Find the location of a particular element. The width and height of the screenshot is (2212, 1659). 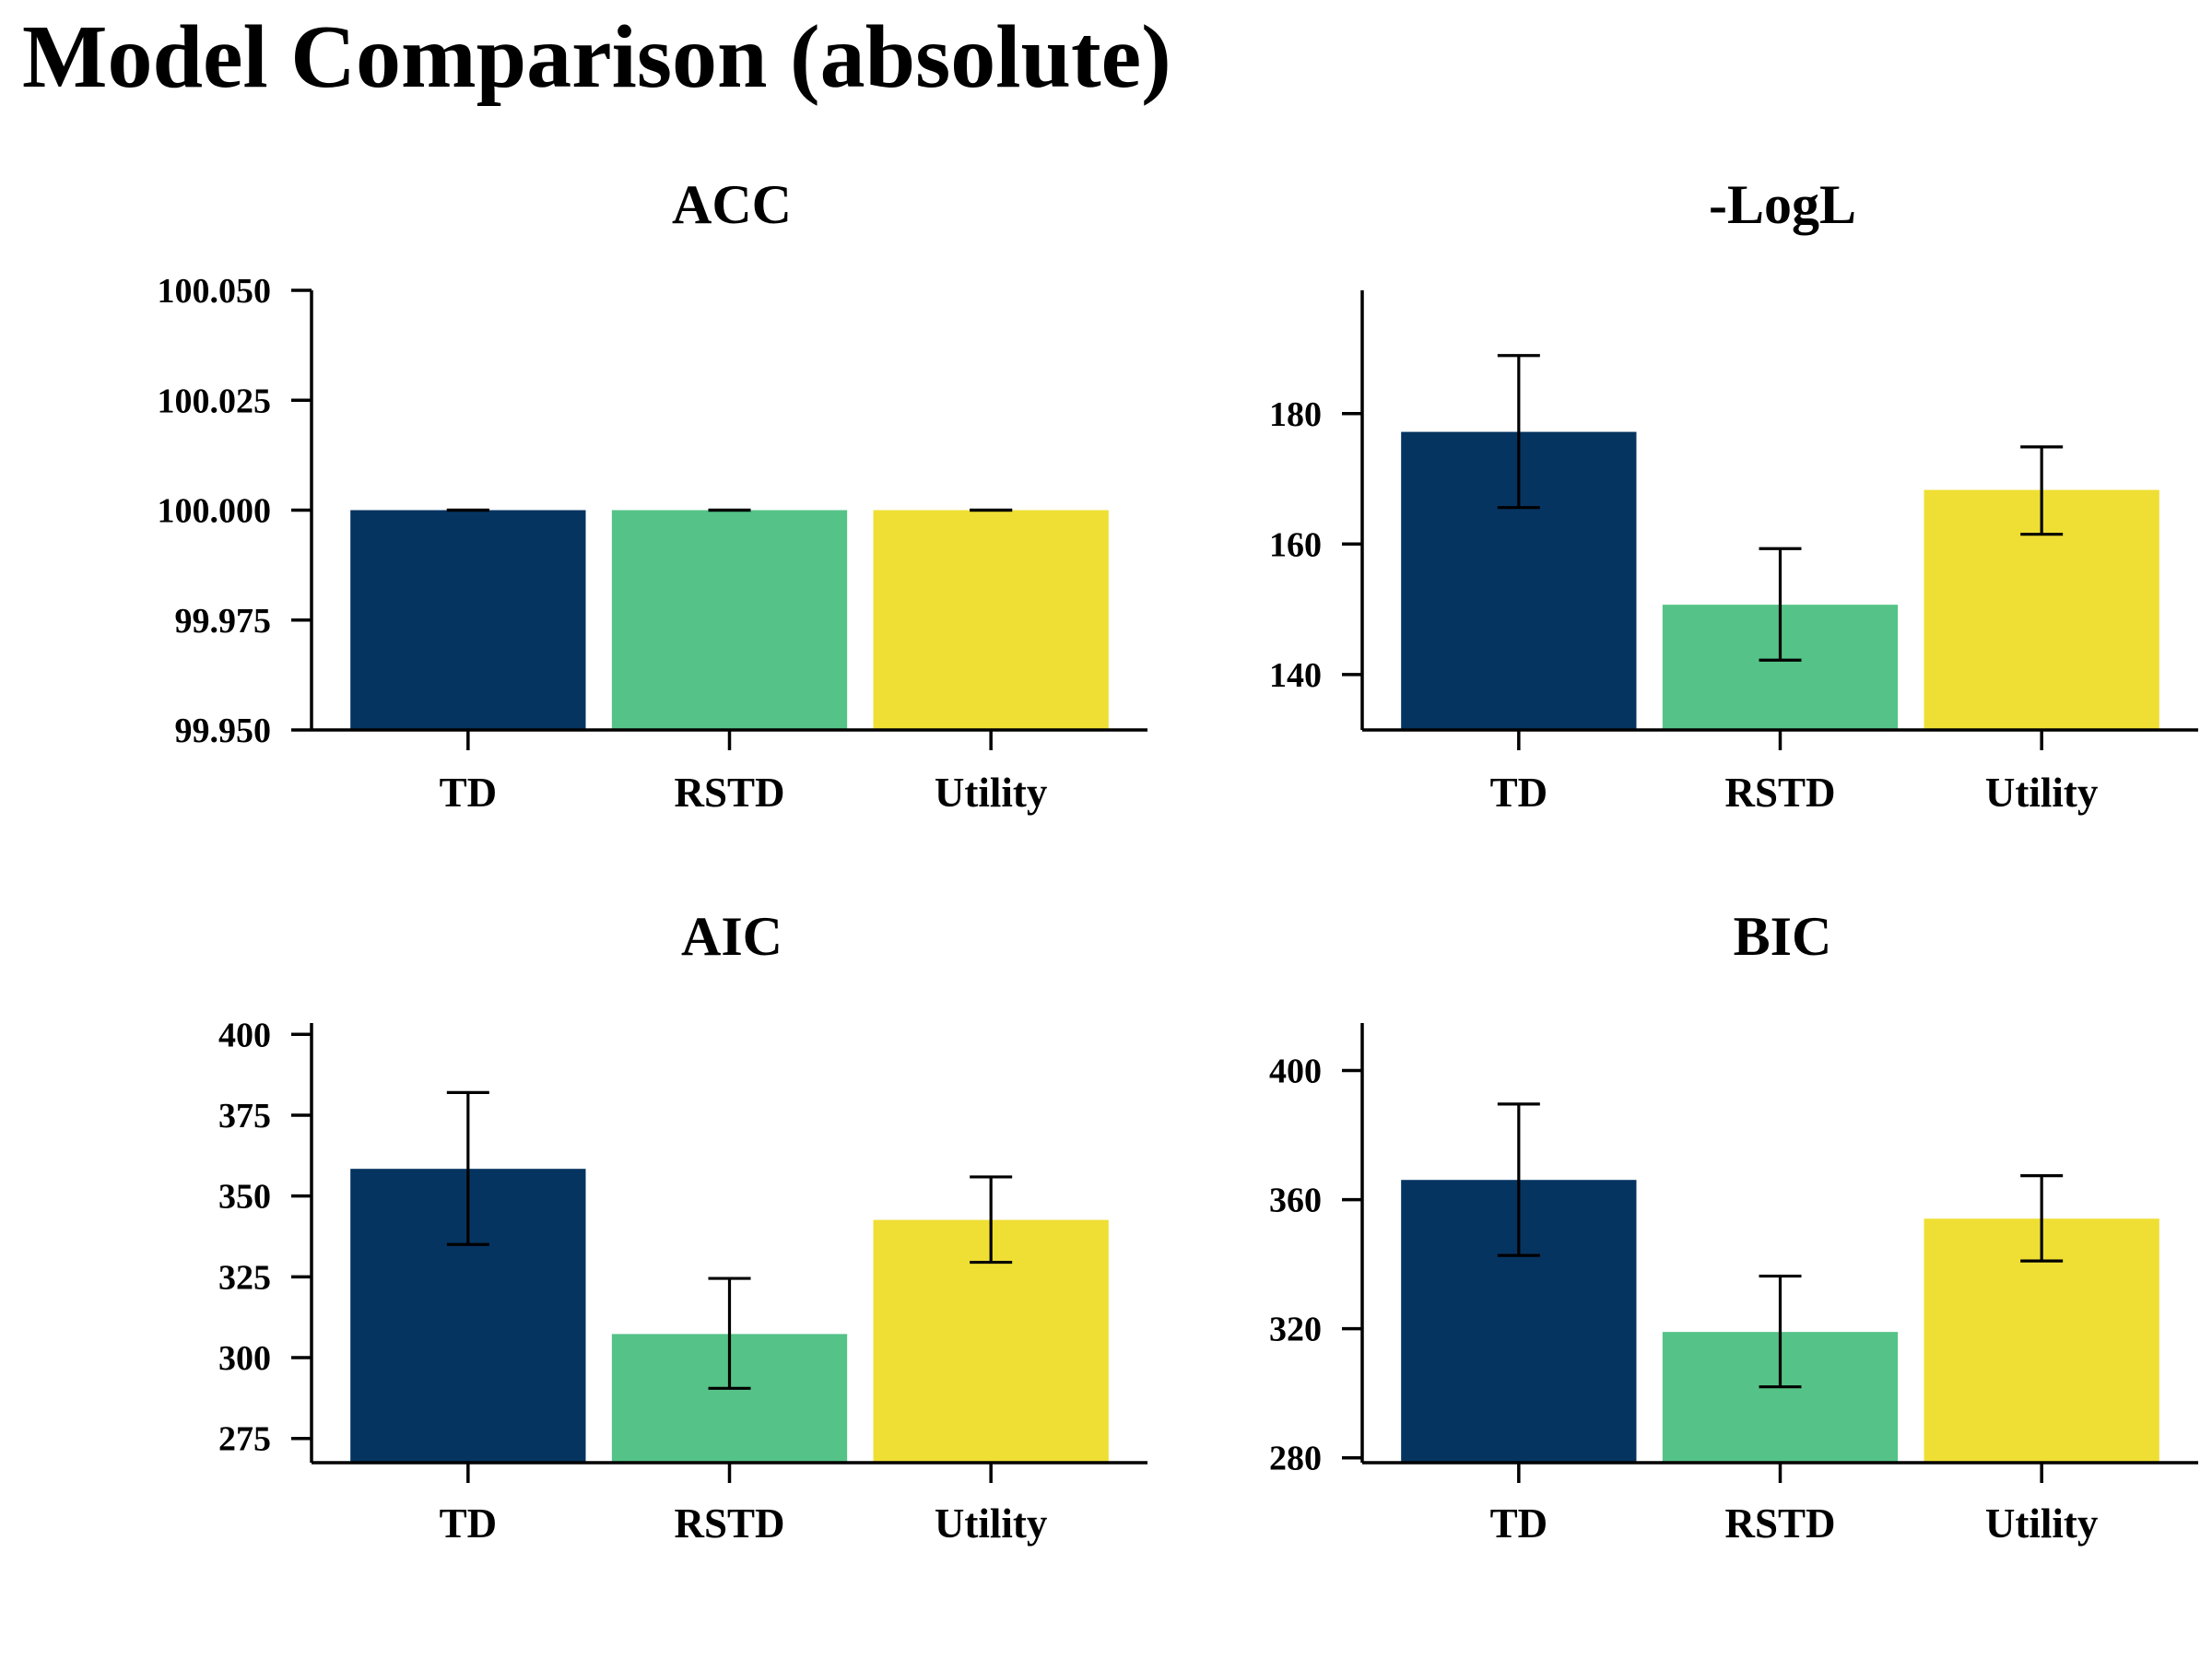

x-tick-label-acc-rstd: RSTD is located at coordinates (729, 793).